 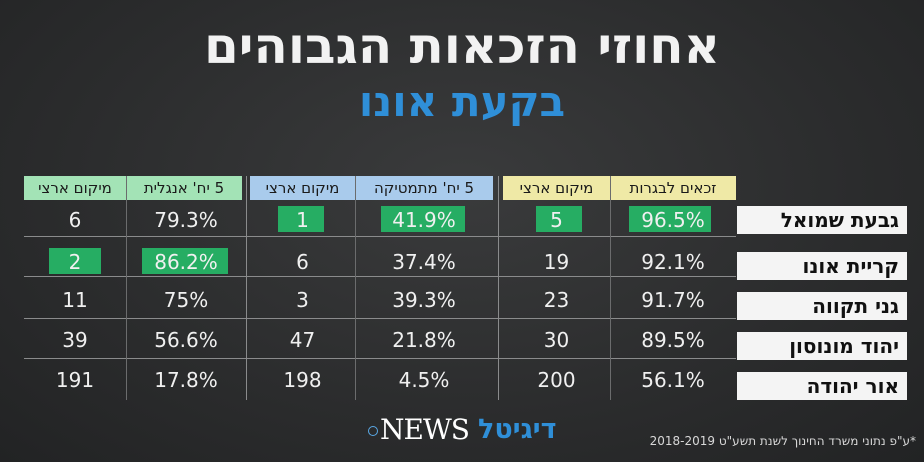 What do you see at coordinates (822, 220) in the screenshot?
I see `city-label: גבעת שמואל` at bounding box center [822, 220].